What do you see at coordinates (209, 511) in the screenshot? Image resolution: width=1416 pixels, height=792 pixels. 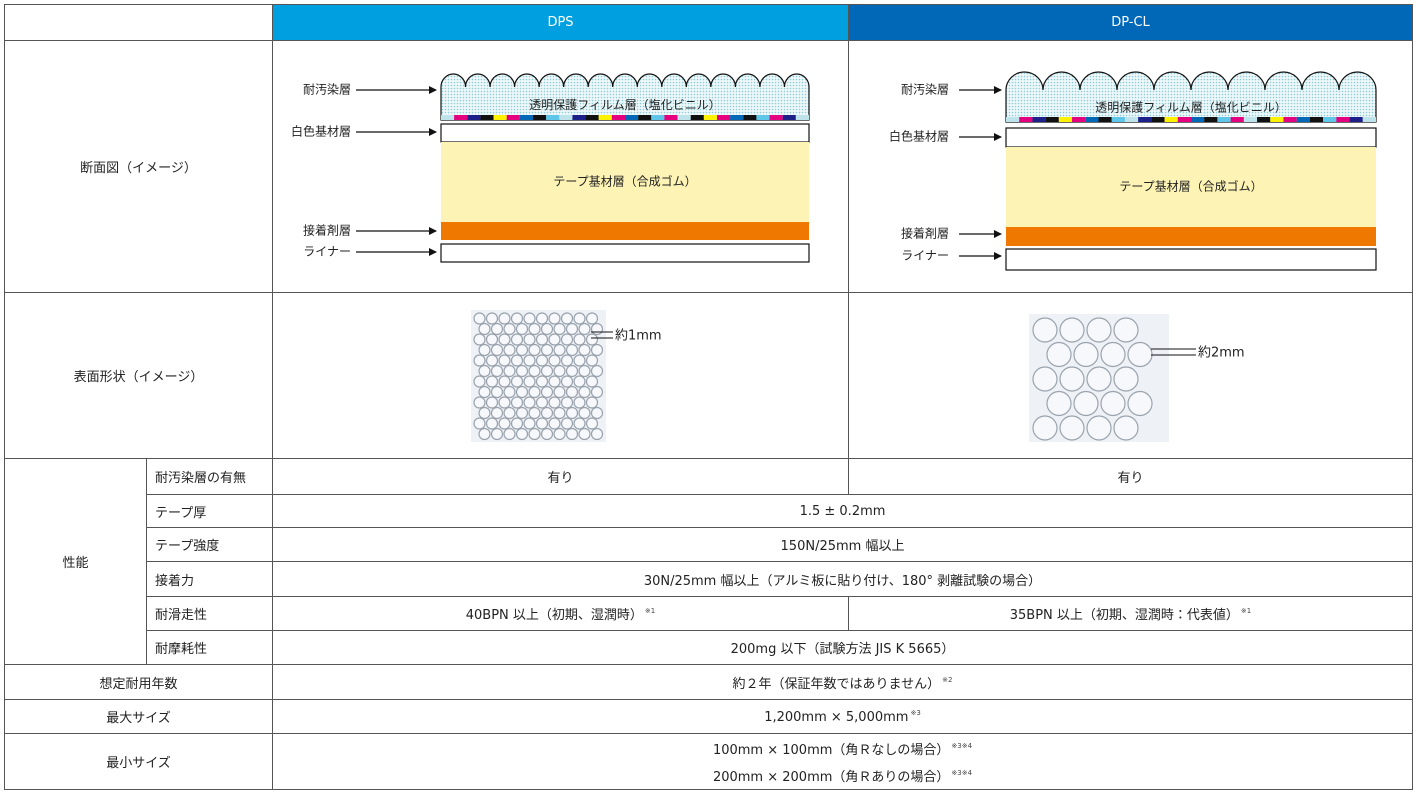 I see `sub-label: テープ厚` at bounding box center [209, 511].